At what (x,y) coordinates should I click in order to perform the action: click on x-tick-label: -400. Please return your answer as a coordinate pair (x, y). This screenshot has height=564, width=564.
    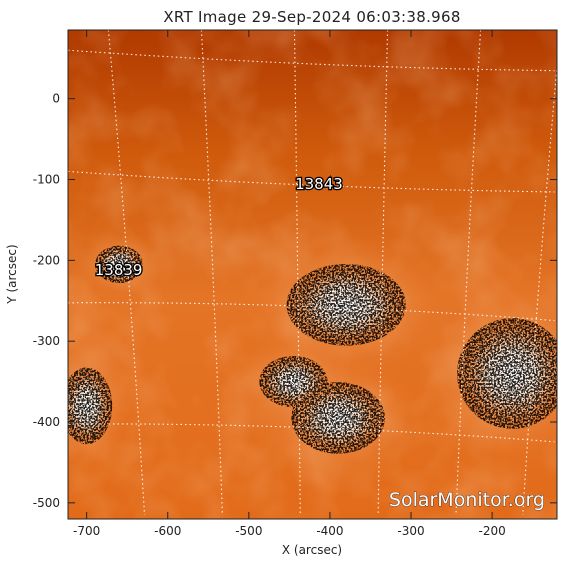
    Looking at the image, I should click on (329, 531).